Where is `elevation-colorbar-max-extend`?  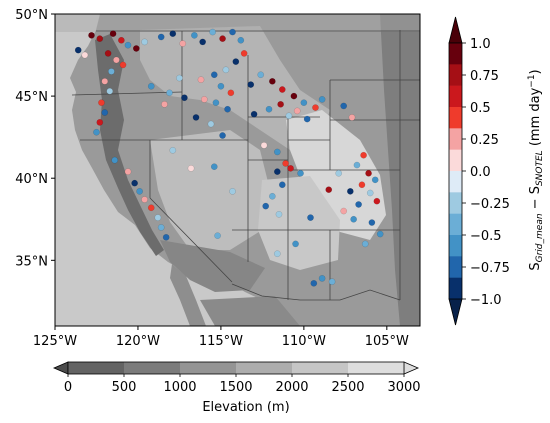
elevation-colorbar-max-extend is located at coordinates (411, 368).